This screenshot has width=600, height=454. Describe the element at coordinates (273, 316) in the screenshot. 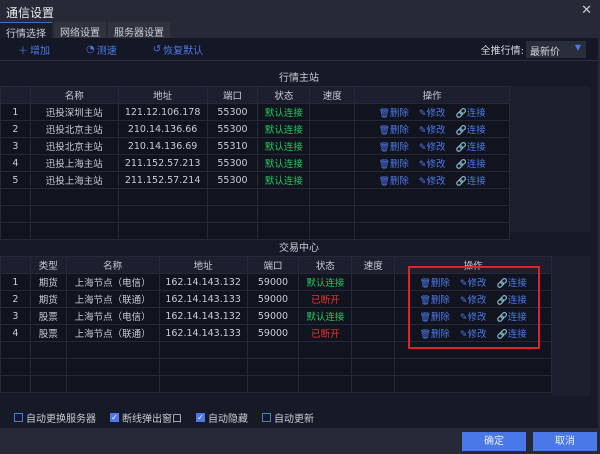

I see `port-cell: 59000` at that location.